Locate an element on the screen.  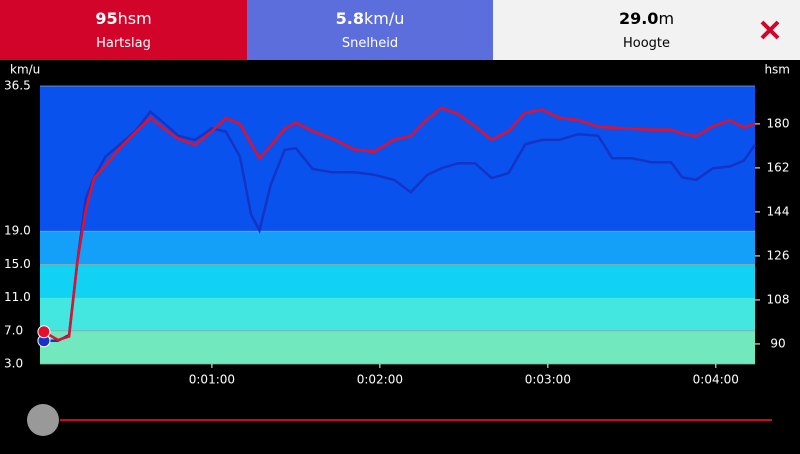
tab-value: 95hsm is located at coordinates (123, 18).